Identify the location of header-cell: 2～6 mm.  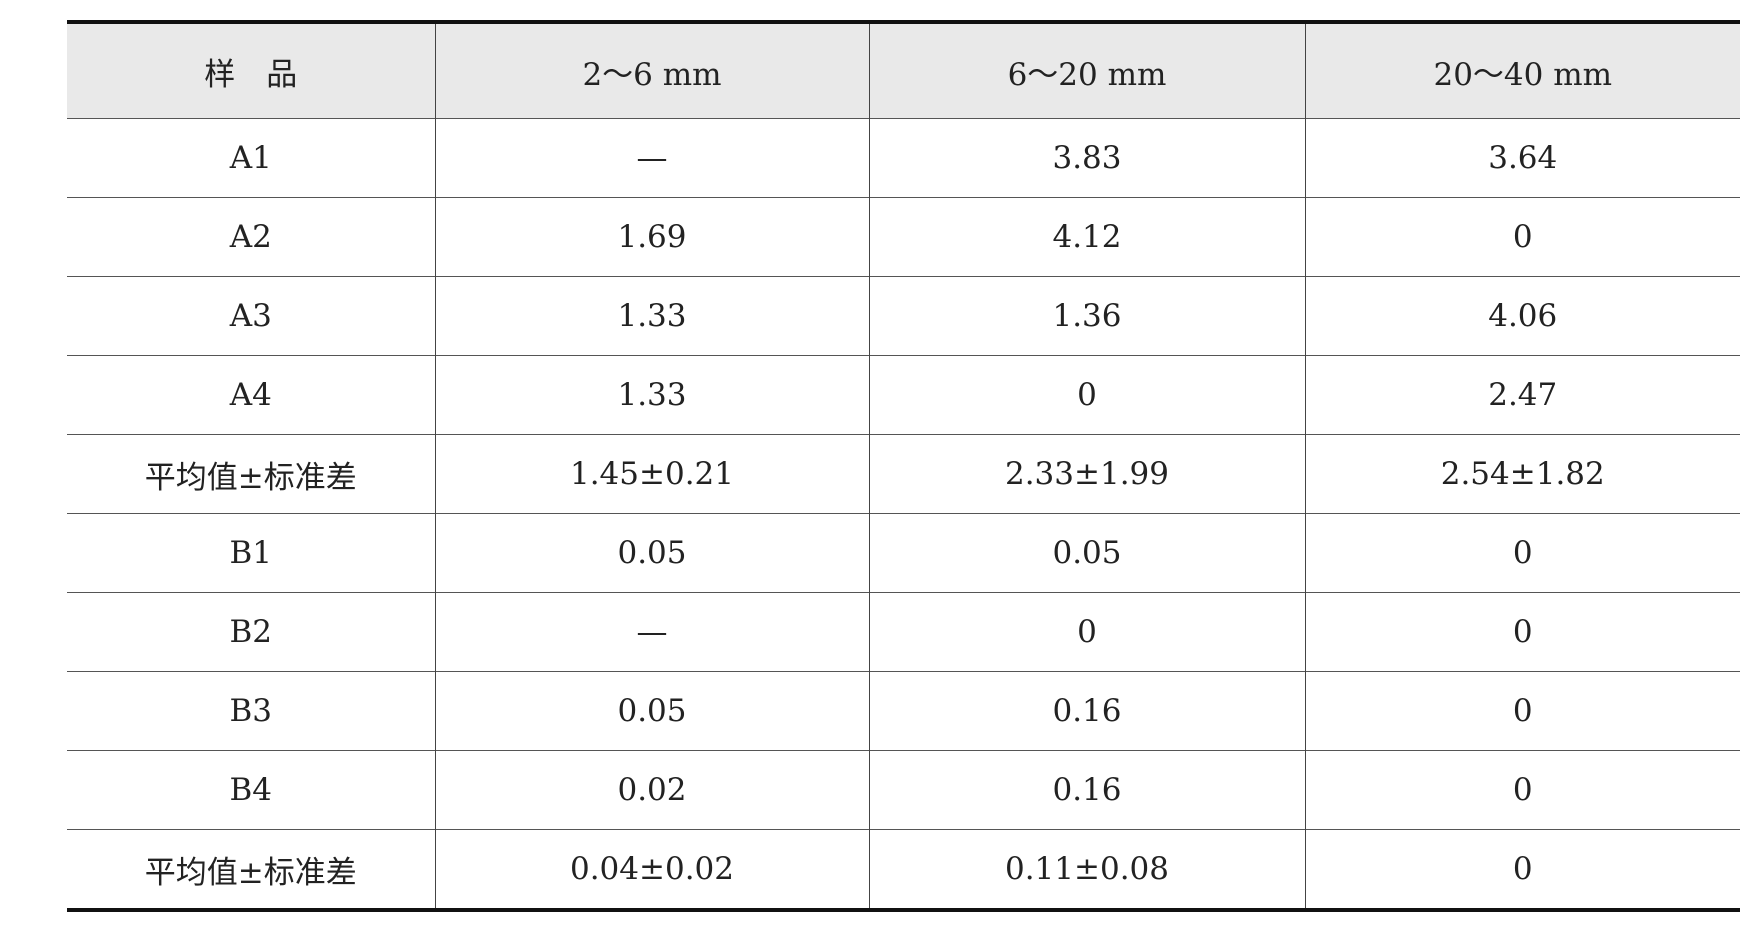
(651, 70).